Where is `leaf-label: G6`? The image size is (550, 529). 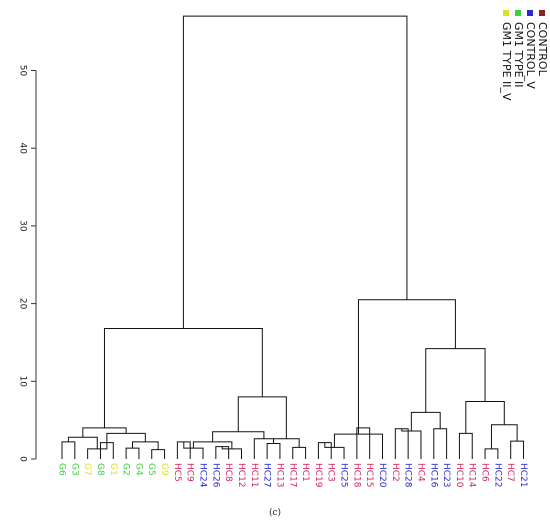 leaf-label: G6 is located at coordinates (62, 469).